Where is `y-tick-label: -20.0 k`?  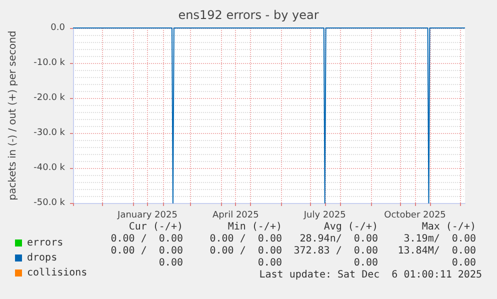
y-tick-label: -20.0 k is located at coordinates (50, 98).